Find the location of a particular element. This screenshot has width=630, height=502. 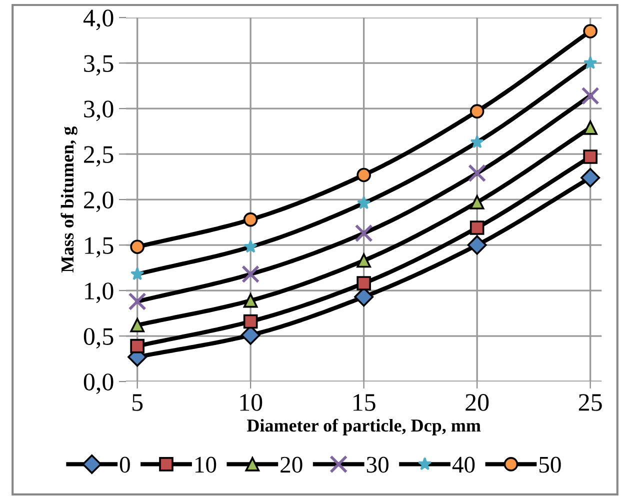

y-tick-label: 0,5 is located at coordinates (99, 338).